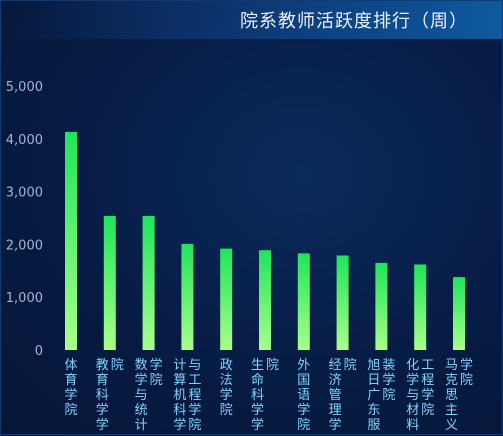 This screenshot has height=436, width=503. Describe the element at coordinates (70, 380) in the screenshot. I see `x-category-char: 育` at that location.